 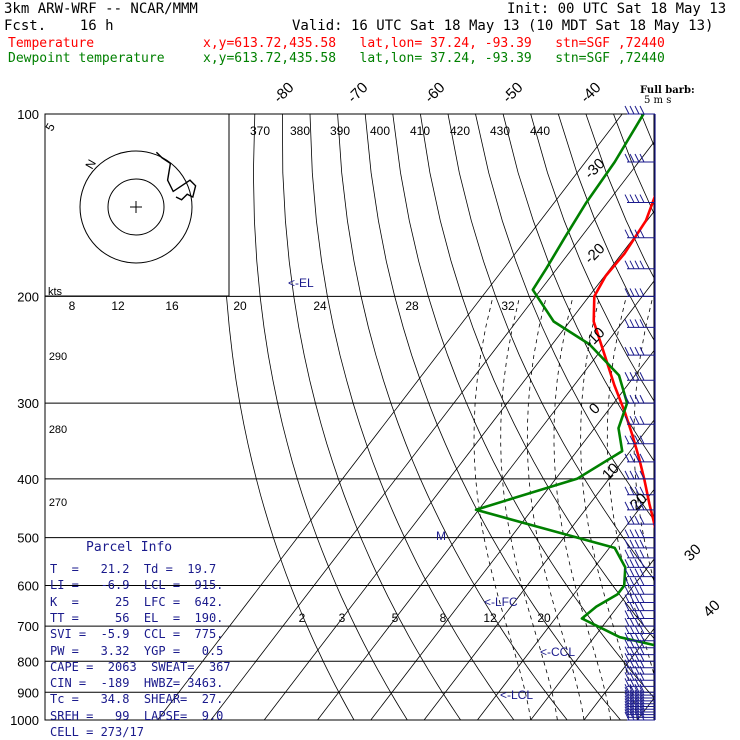 What do you see at coordinates (501, 602) in the screenshot?
I see `level-marker-lfc: <-LFC` at bounding box center [501, 602].